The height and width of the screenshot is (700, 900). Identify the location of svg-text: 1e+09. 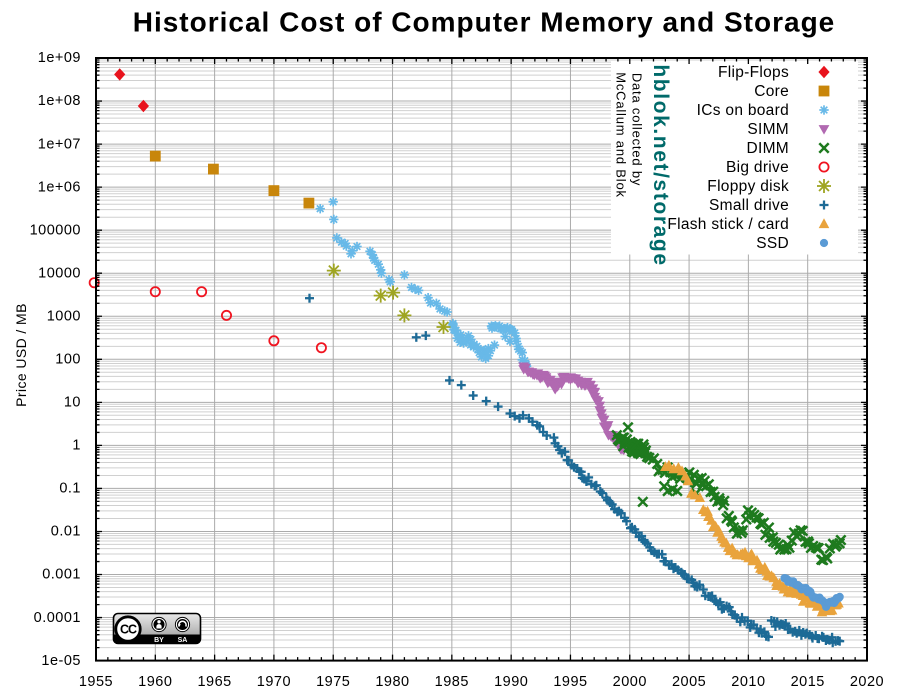
(59, 58).